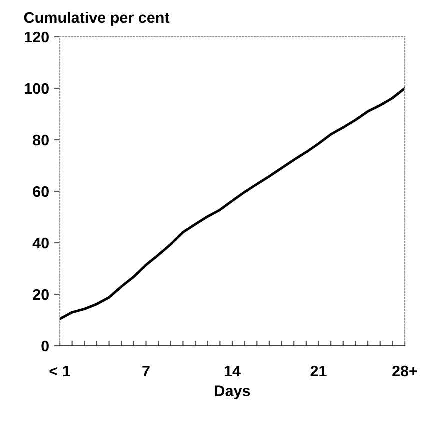 Image resolution: width=424 pixels, height=421 pixels. What do you see at coordinates (41, 192) in the screenshot?
I see `y-tick-label: 60` at bounding box center [41, 192].